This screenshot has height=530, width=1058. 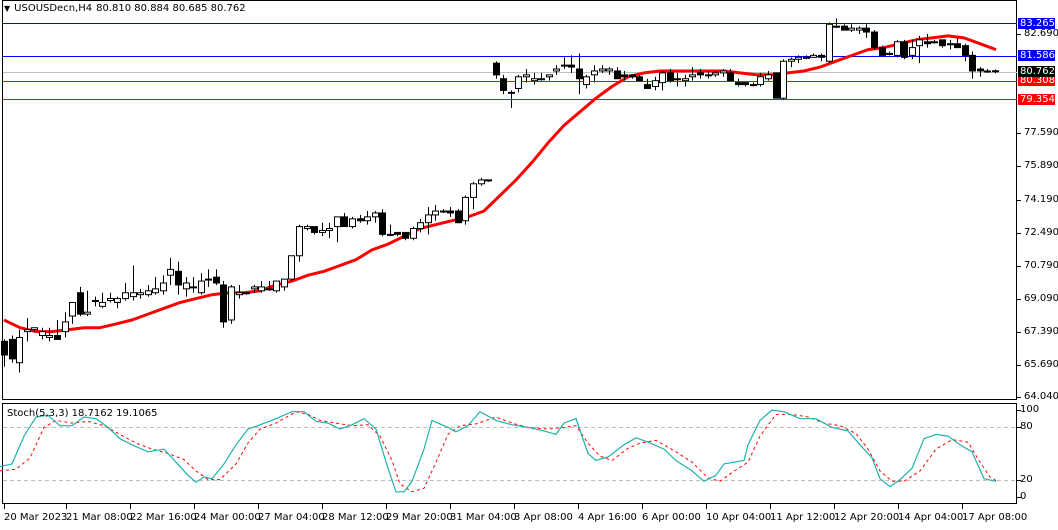 What do you see at coordinates (7, 8) in the screenshot?
I see `triangle-down-icon: ▼` at bounding box center [7, 8].